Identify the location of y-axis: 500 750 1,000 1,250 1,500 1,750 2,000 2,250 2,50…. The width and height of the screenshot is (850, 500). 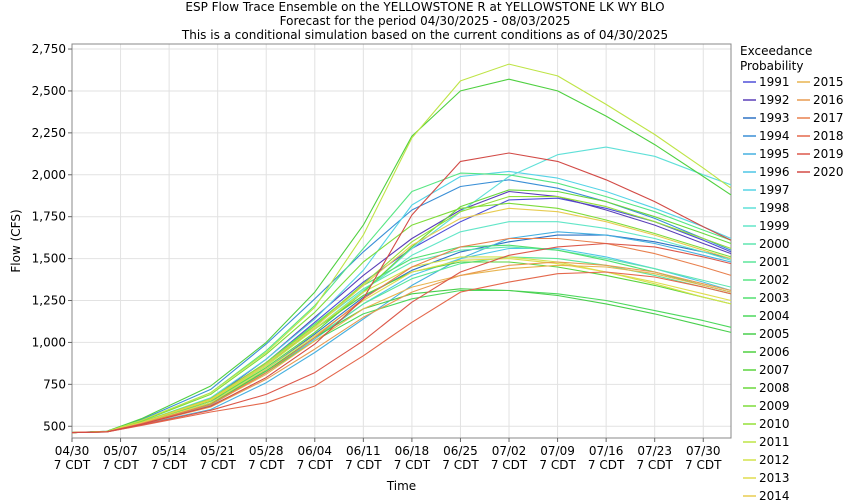
(52, 237).